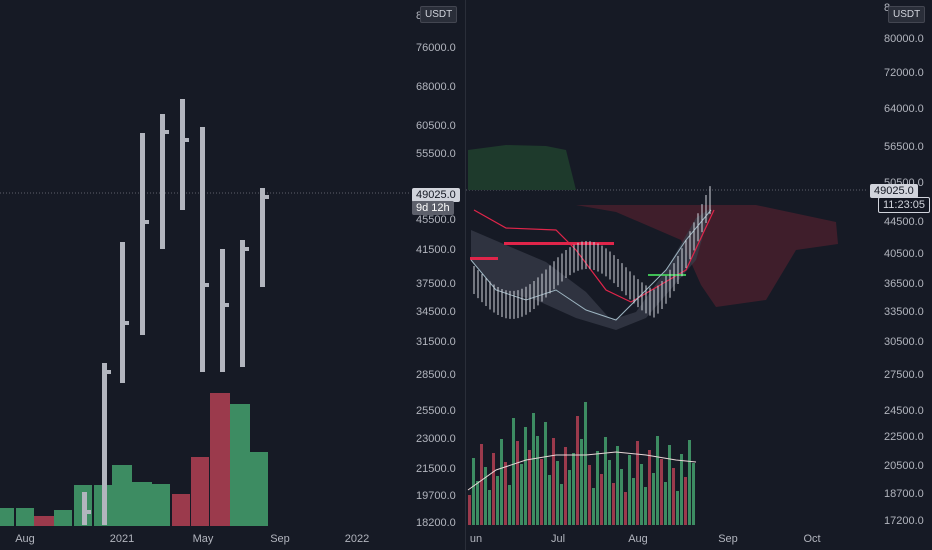  I want to click on price-axis-label: 18200.0, so click(436, 523).